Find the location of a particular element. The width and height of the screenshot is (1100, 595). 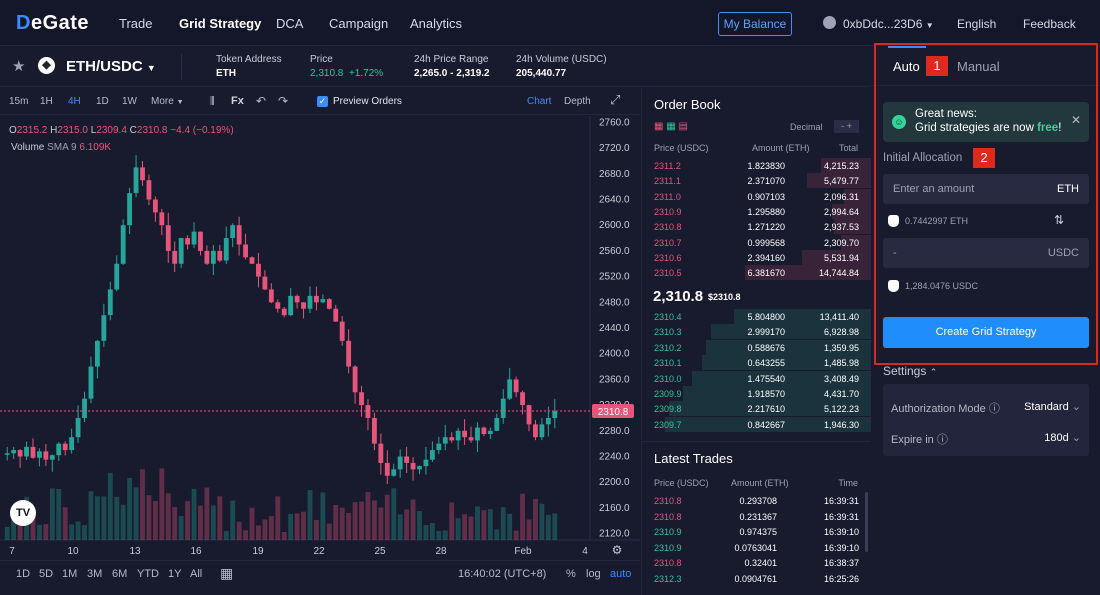

range-all: All is located at coordinates (196, 574).